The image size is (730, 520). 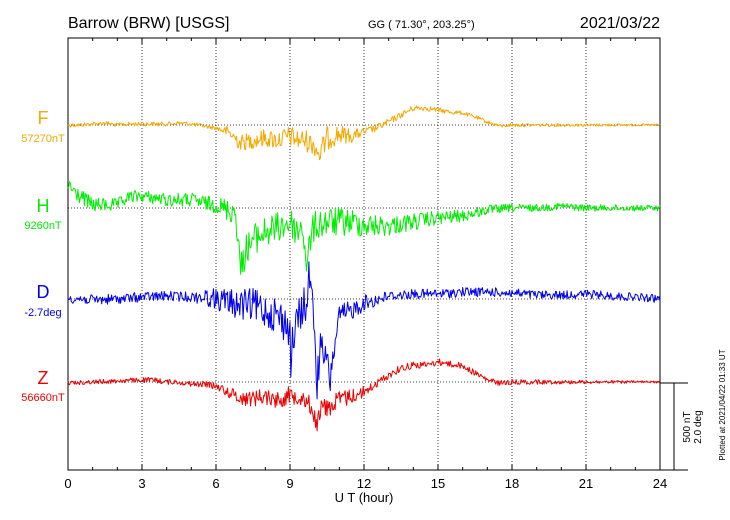 What do you see at coordinates (620, 23) in the screenshot?
I see `date-label: 2021/03/22` at bounding box center [620, 23].